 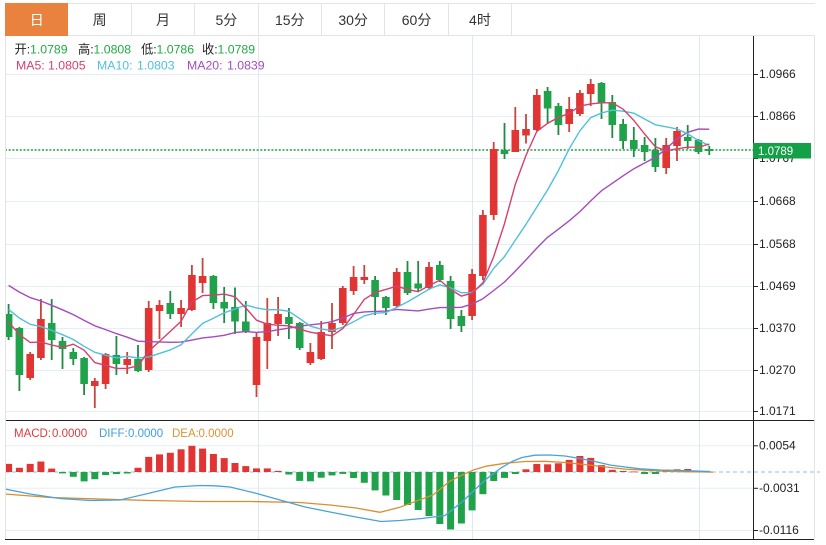 I want to click on svg-text: MA10:, so click(x=115, y=66).